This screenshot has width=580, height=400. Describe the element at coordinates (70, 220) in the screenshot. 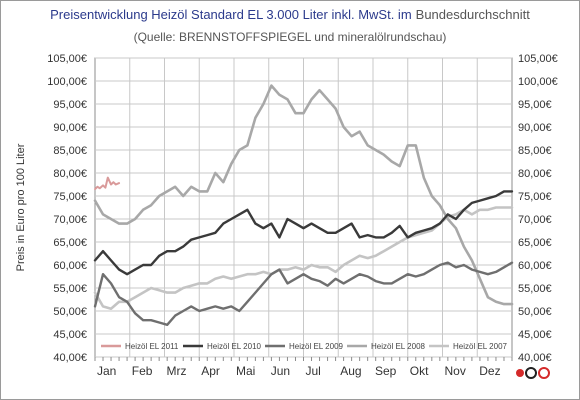

I see `y-tick-label-left: 70,00€` at that location.